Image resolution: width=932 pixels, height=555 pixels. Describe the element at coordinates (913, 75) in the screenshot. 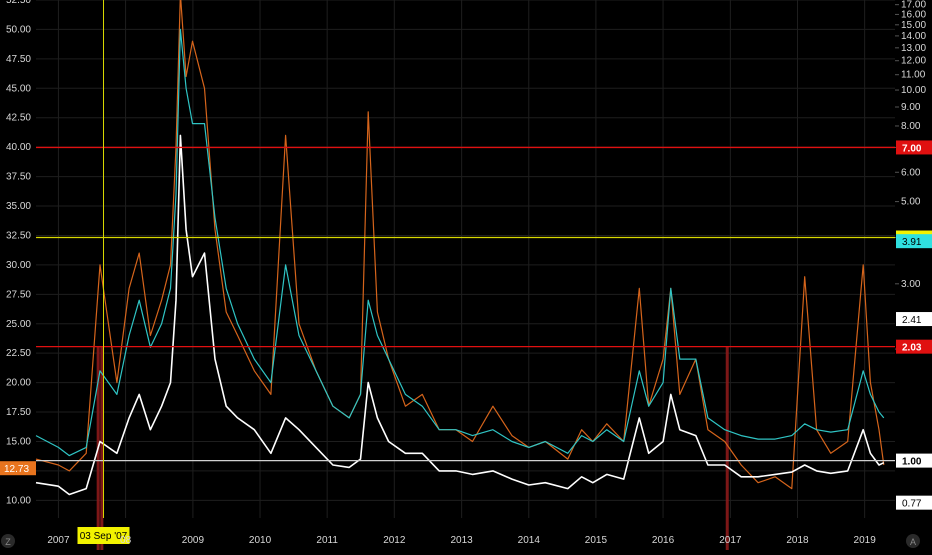

I see `right-tick-label: 11.00` at that location.